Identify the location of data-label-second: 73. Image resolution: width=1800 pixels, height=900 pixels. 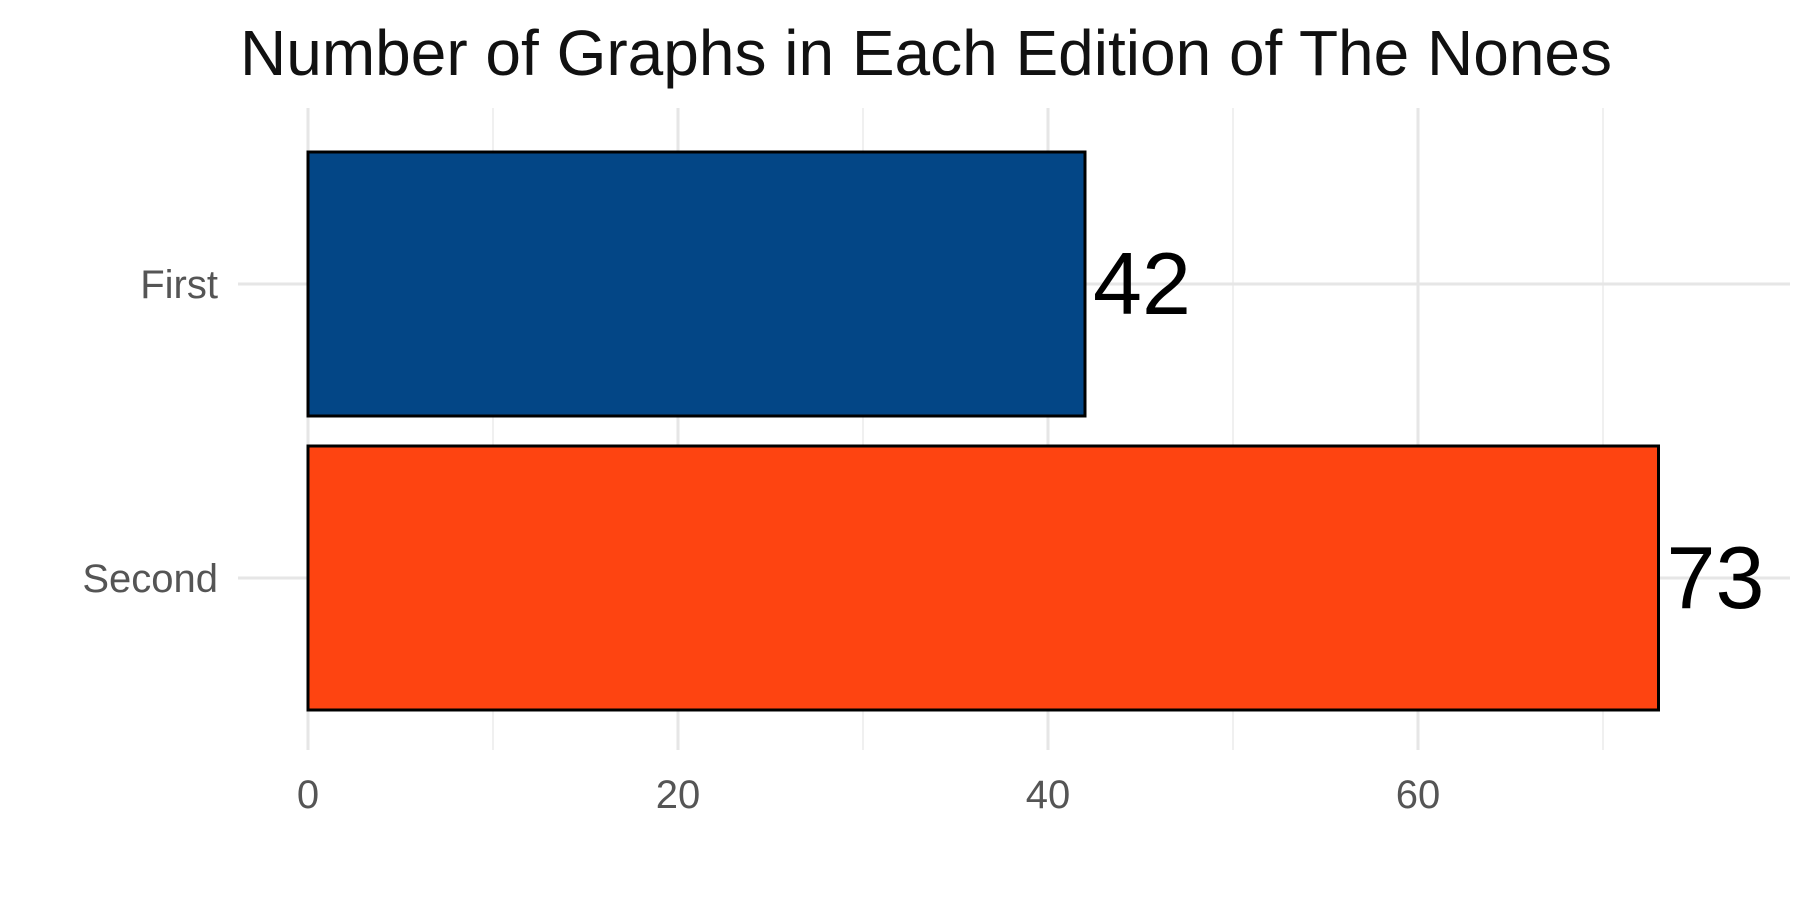
(1716, 577).